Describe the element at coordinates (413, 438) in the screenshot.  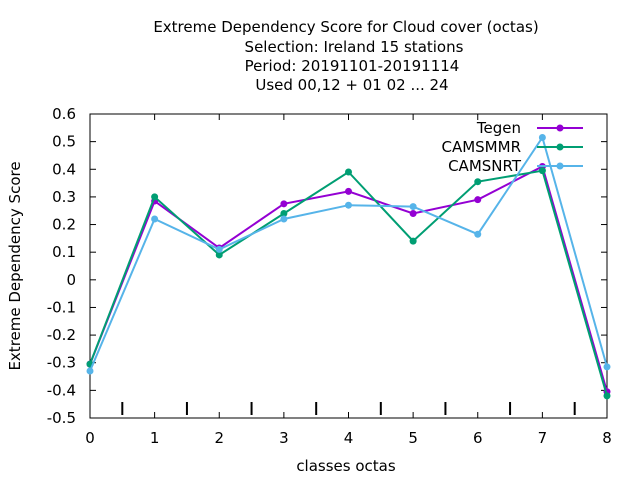
I see `x-tick-label: 5` at that location.